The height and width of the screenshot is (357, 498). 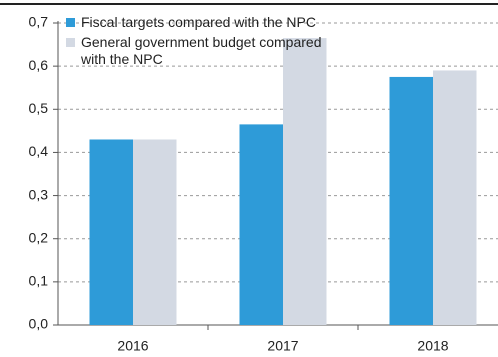 What do you see at coordinates (39, 324) in the screenshot?
I see `y-tick-label: 0,0` at bounding box center [39, 324].